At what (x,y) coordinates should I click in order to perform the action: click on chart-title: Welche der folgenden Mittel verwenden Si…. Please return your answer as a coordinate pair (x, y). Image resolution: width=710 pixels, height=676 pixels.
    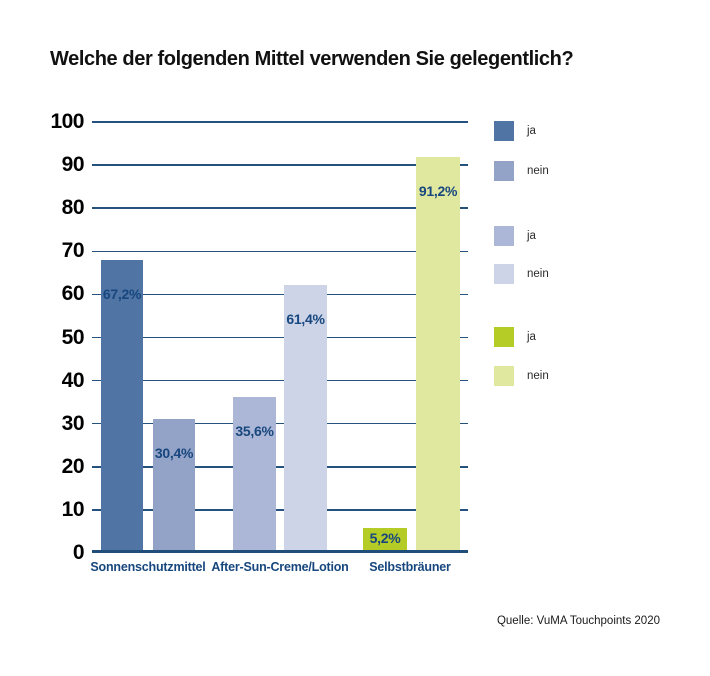
    Looking at the image, I should click on (312, 59).